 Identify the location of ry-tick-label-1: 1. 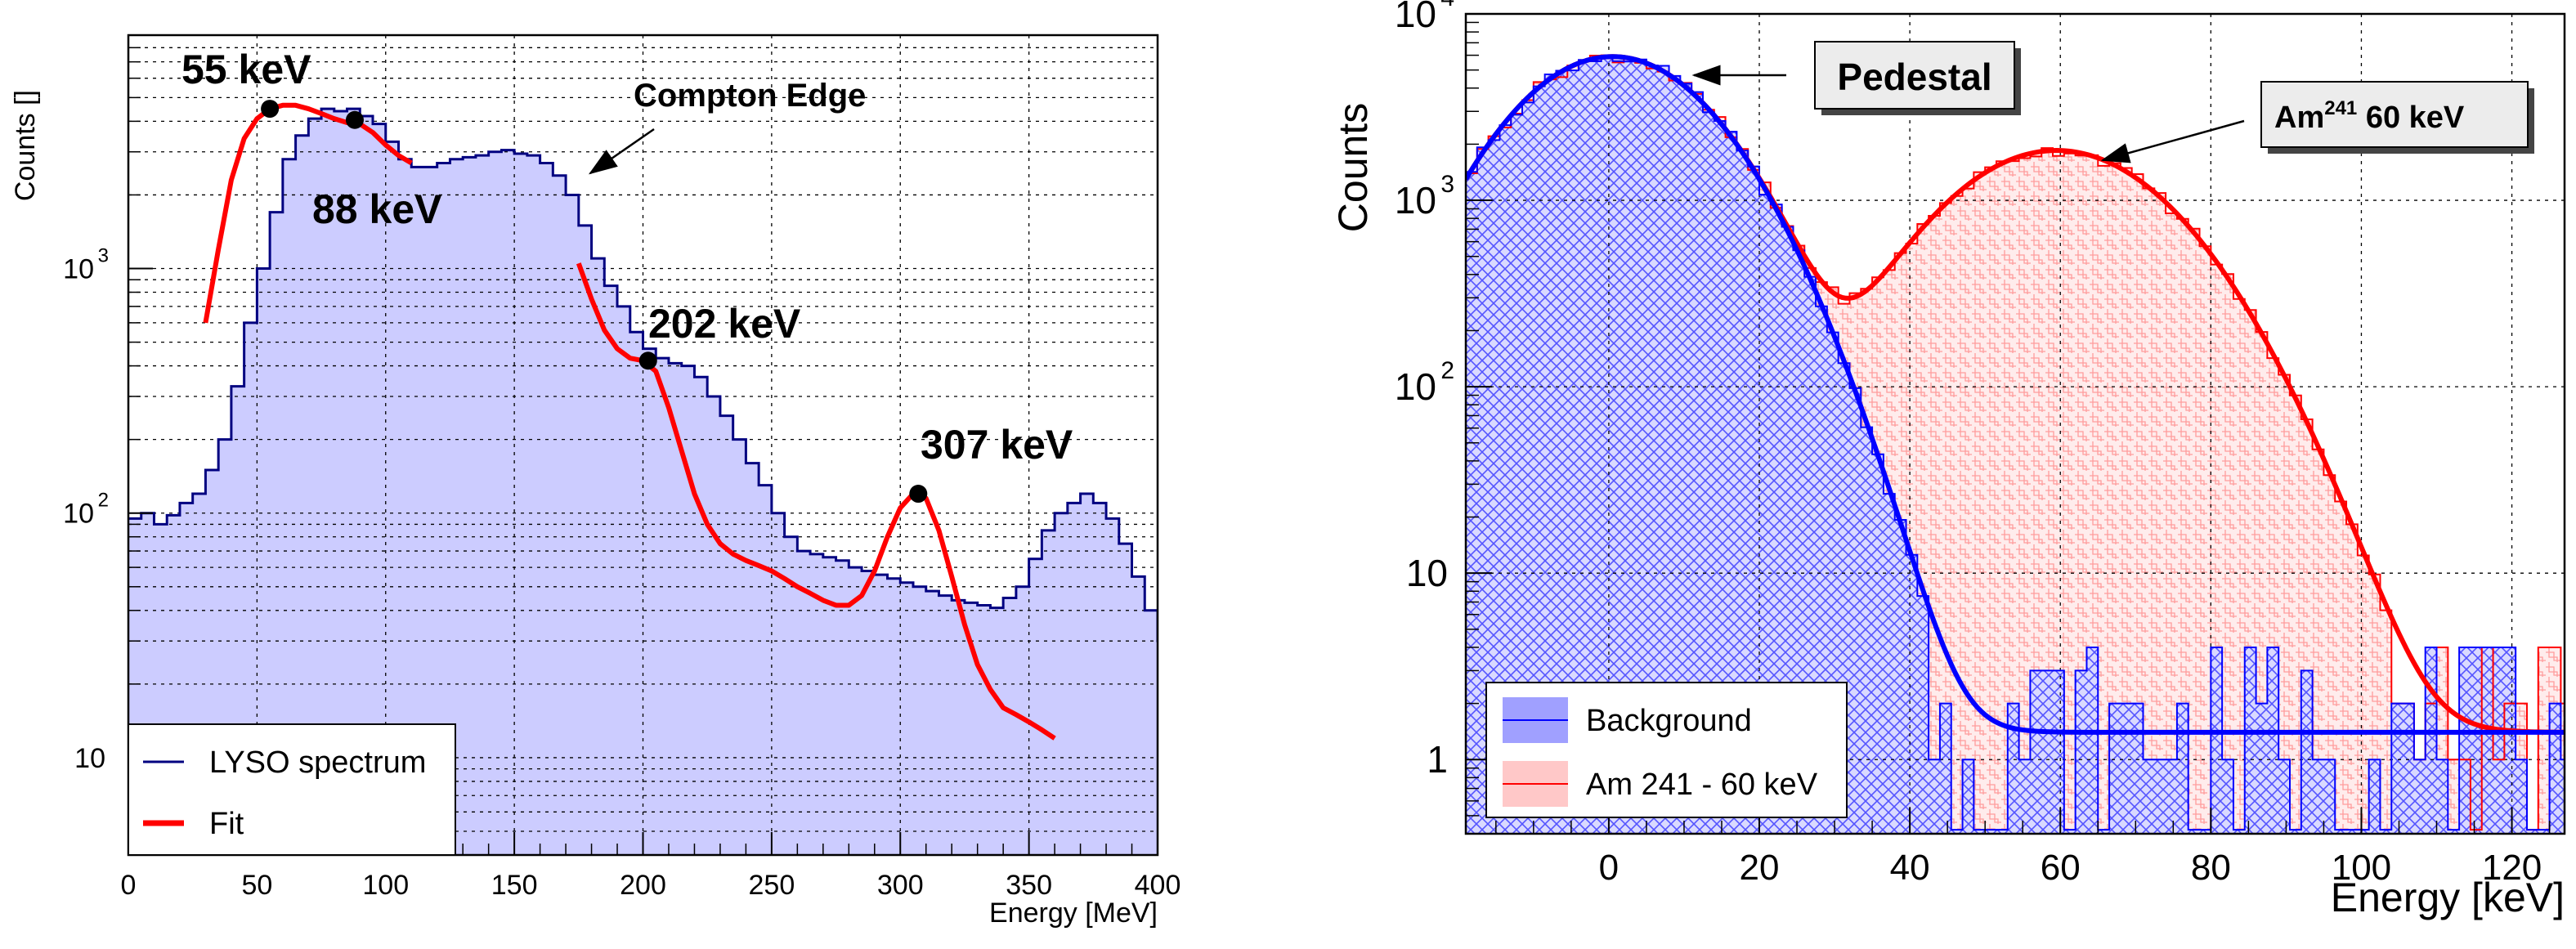
(1437, 759).